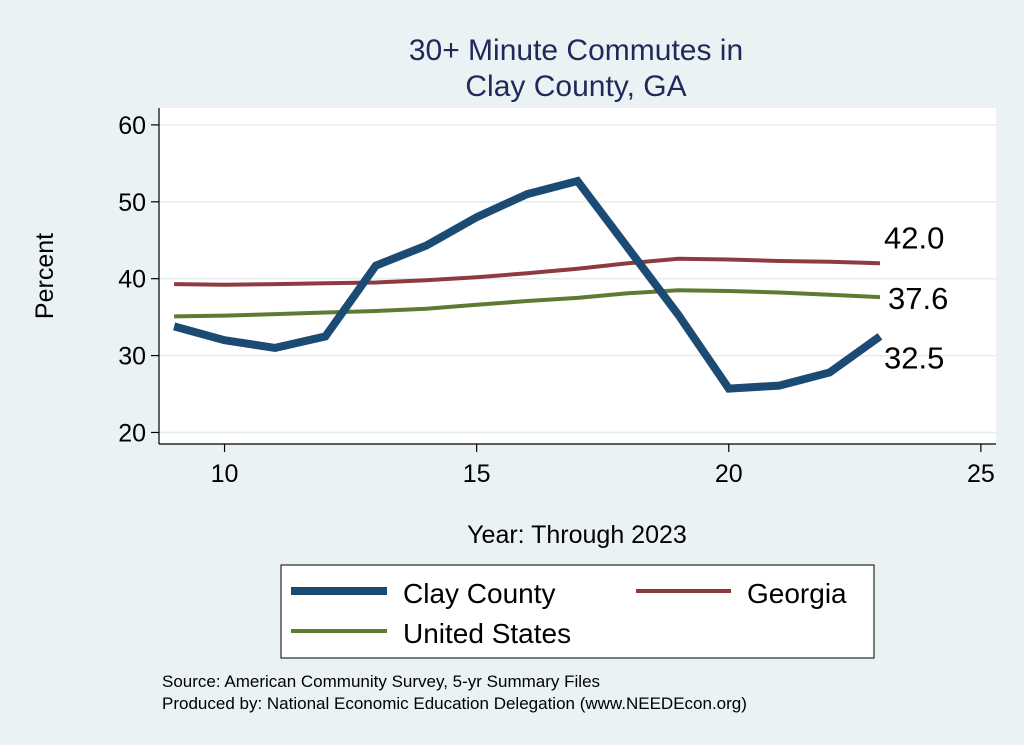 This screenshot has width=1024, height=745. I want to click on legend-label-georgia: Georgia, so click(797, 593).